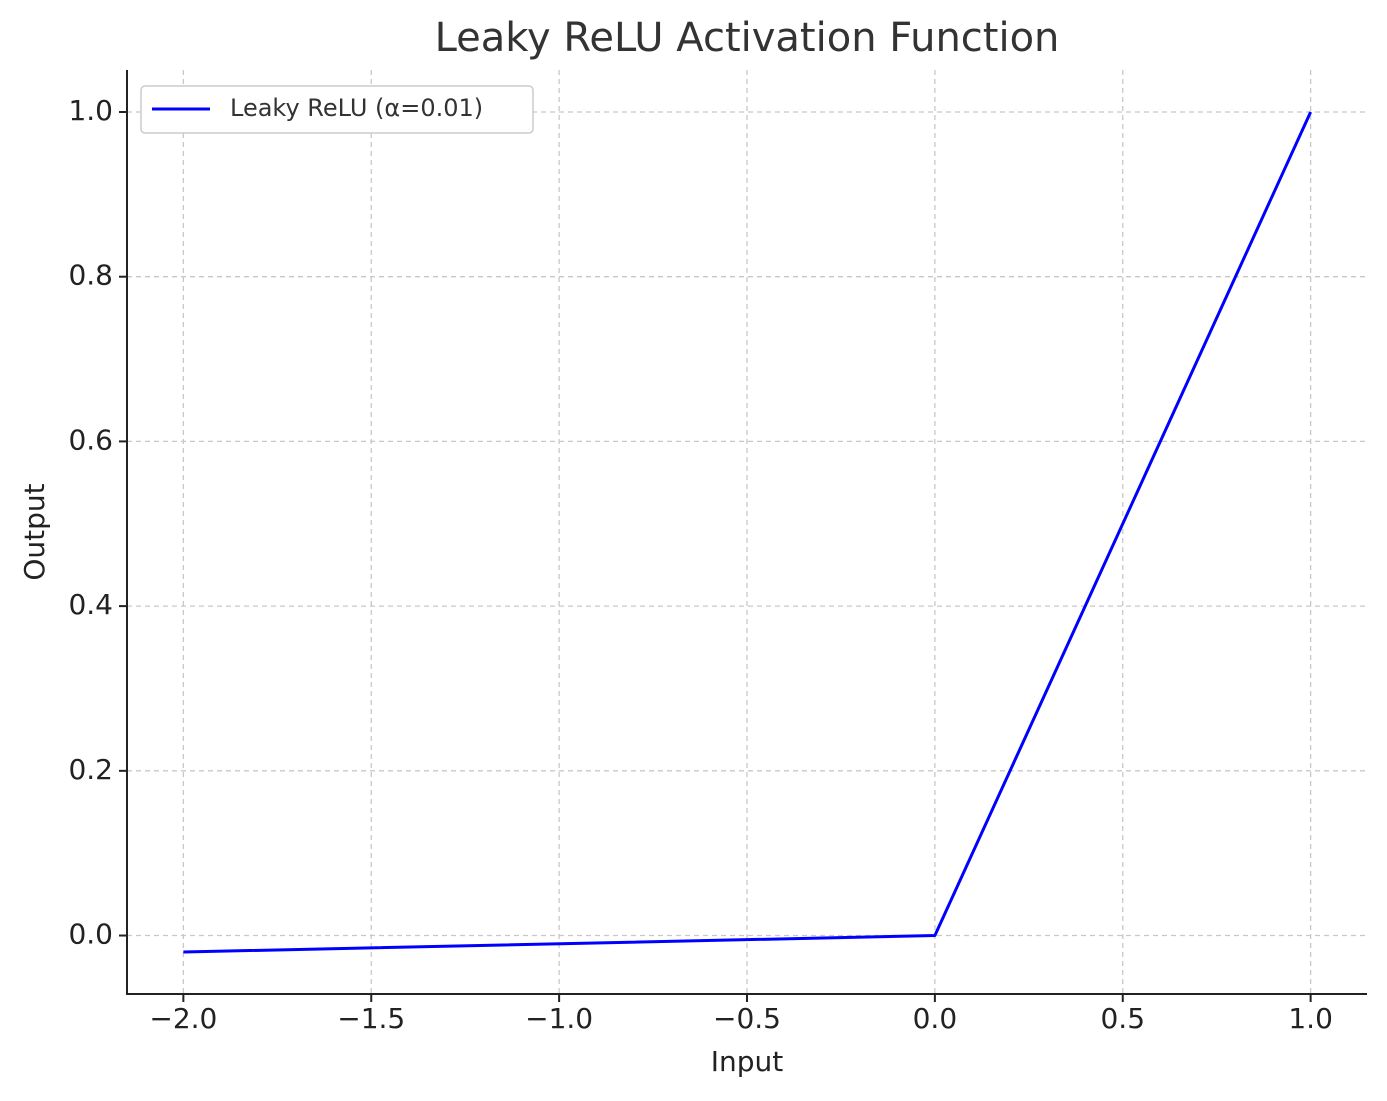 This screenshot has height=1101, width=1387. What do you see at coordinates (90, 934) in the screenshot?
I see `y-tick-label: 0.0` at bounding box center [90, 934].